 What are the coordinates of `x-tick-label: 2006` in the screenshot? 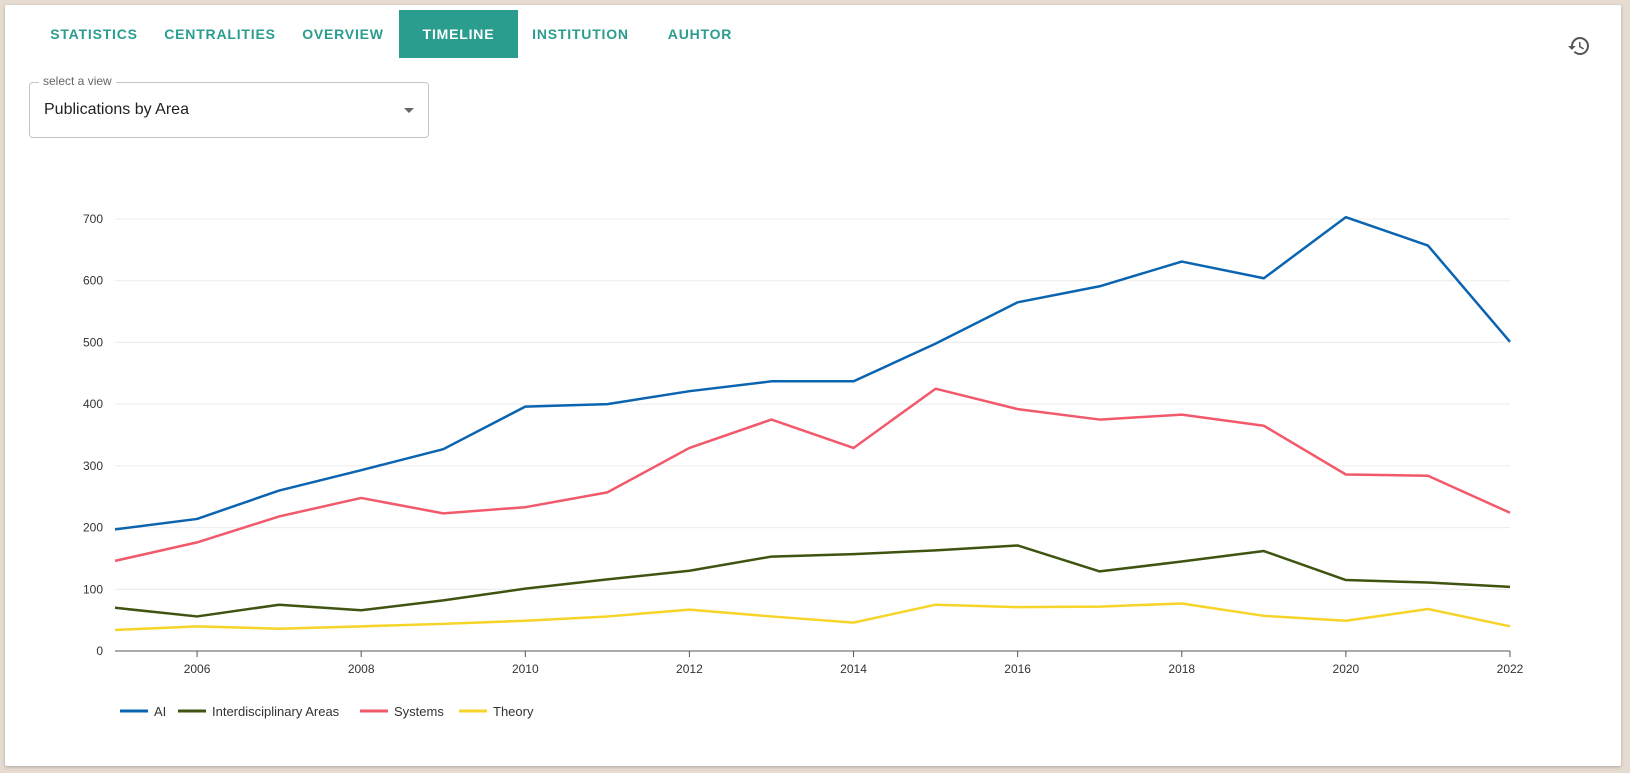 It's located at (197, 669).